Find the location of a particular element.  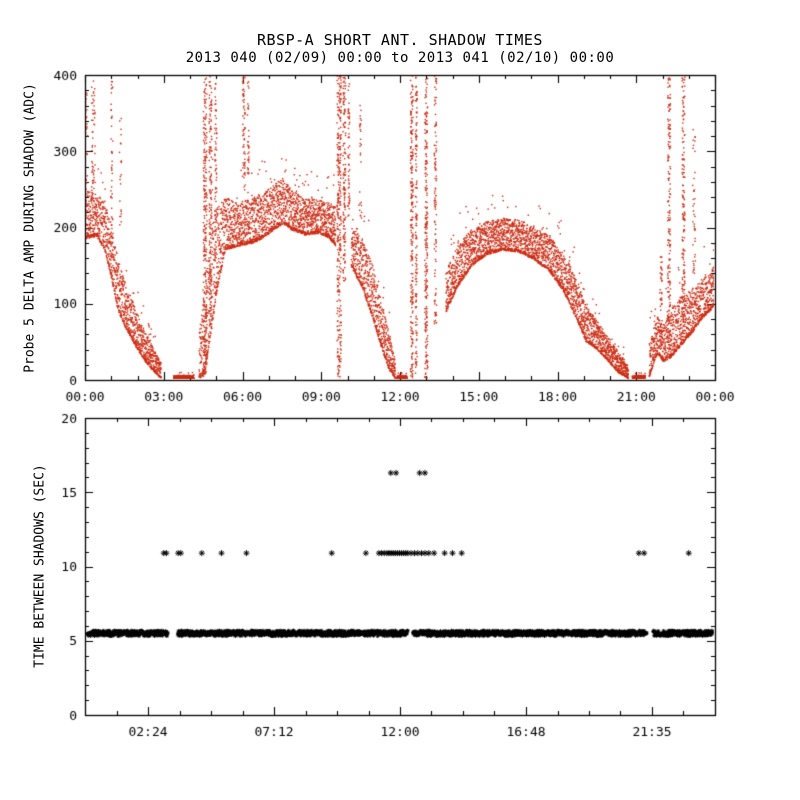

chart-title: RBSP-A SHORT ANT. SHADOW TIMES is located at coordinates (400, 40).